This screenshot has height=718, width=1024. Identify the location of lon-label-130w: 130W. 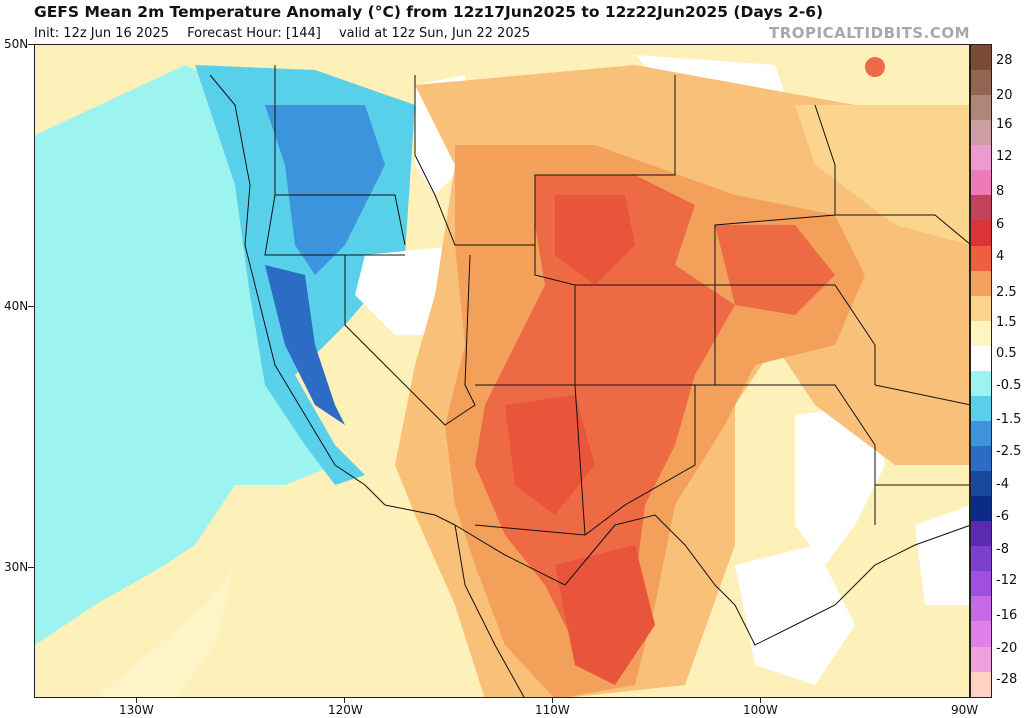
(136, 710).